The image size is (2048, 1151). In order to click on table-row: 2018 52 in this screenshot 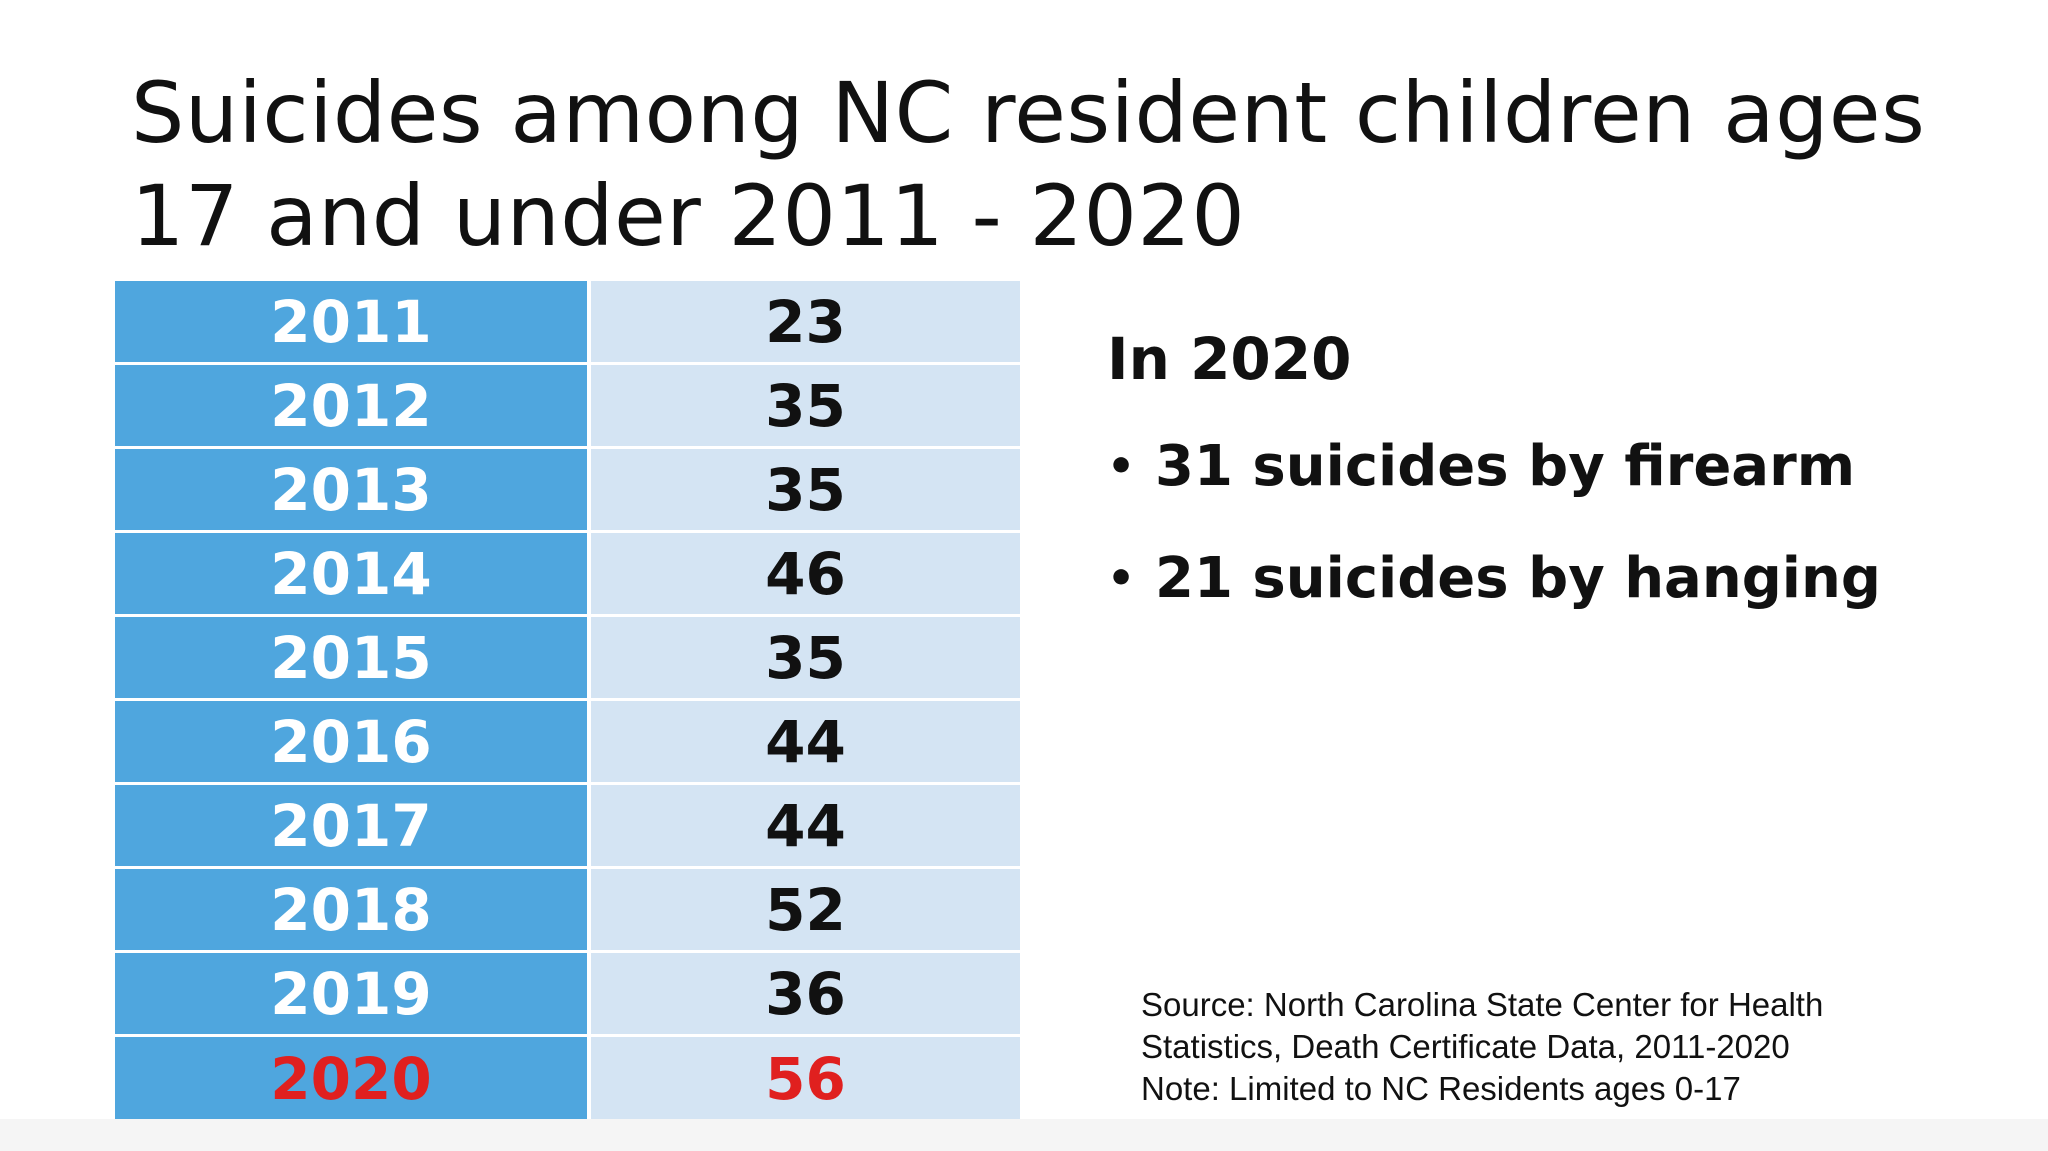, I will do `click(567, 911)`.